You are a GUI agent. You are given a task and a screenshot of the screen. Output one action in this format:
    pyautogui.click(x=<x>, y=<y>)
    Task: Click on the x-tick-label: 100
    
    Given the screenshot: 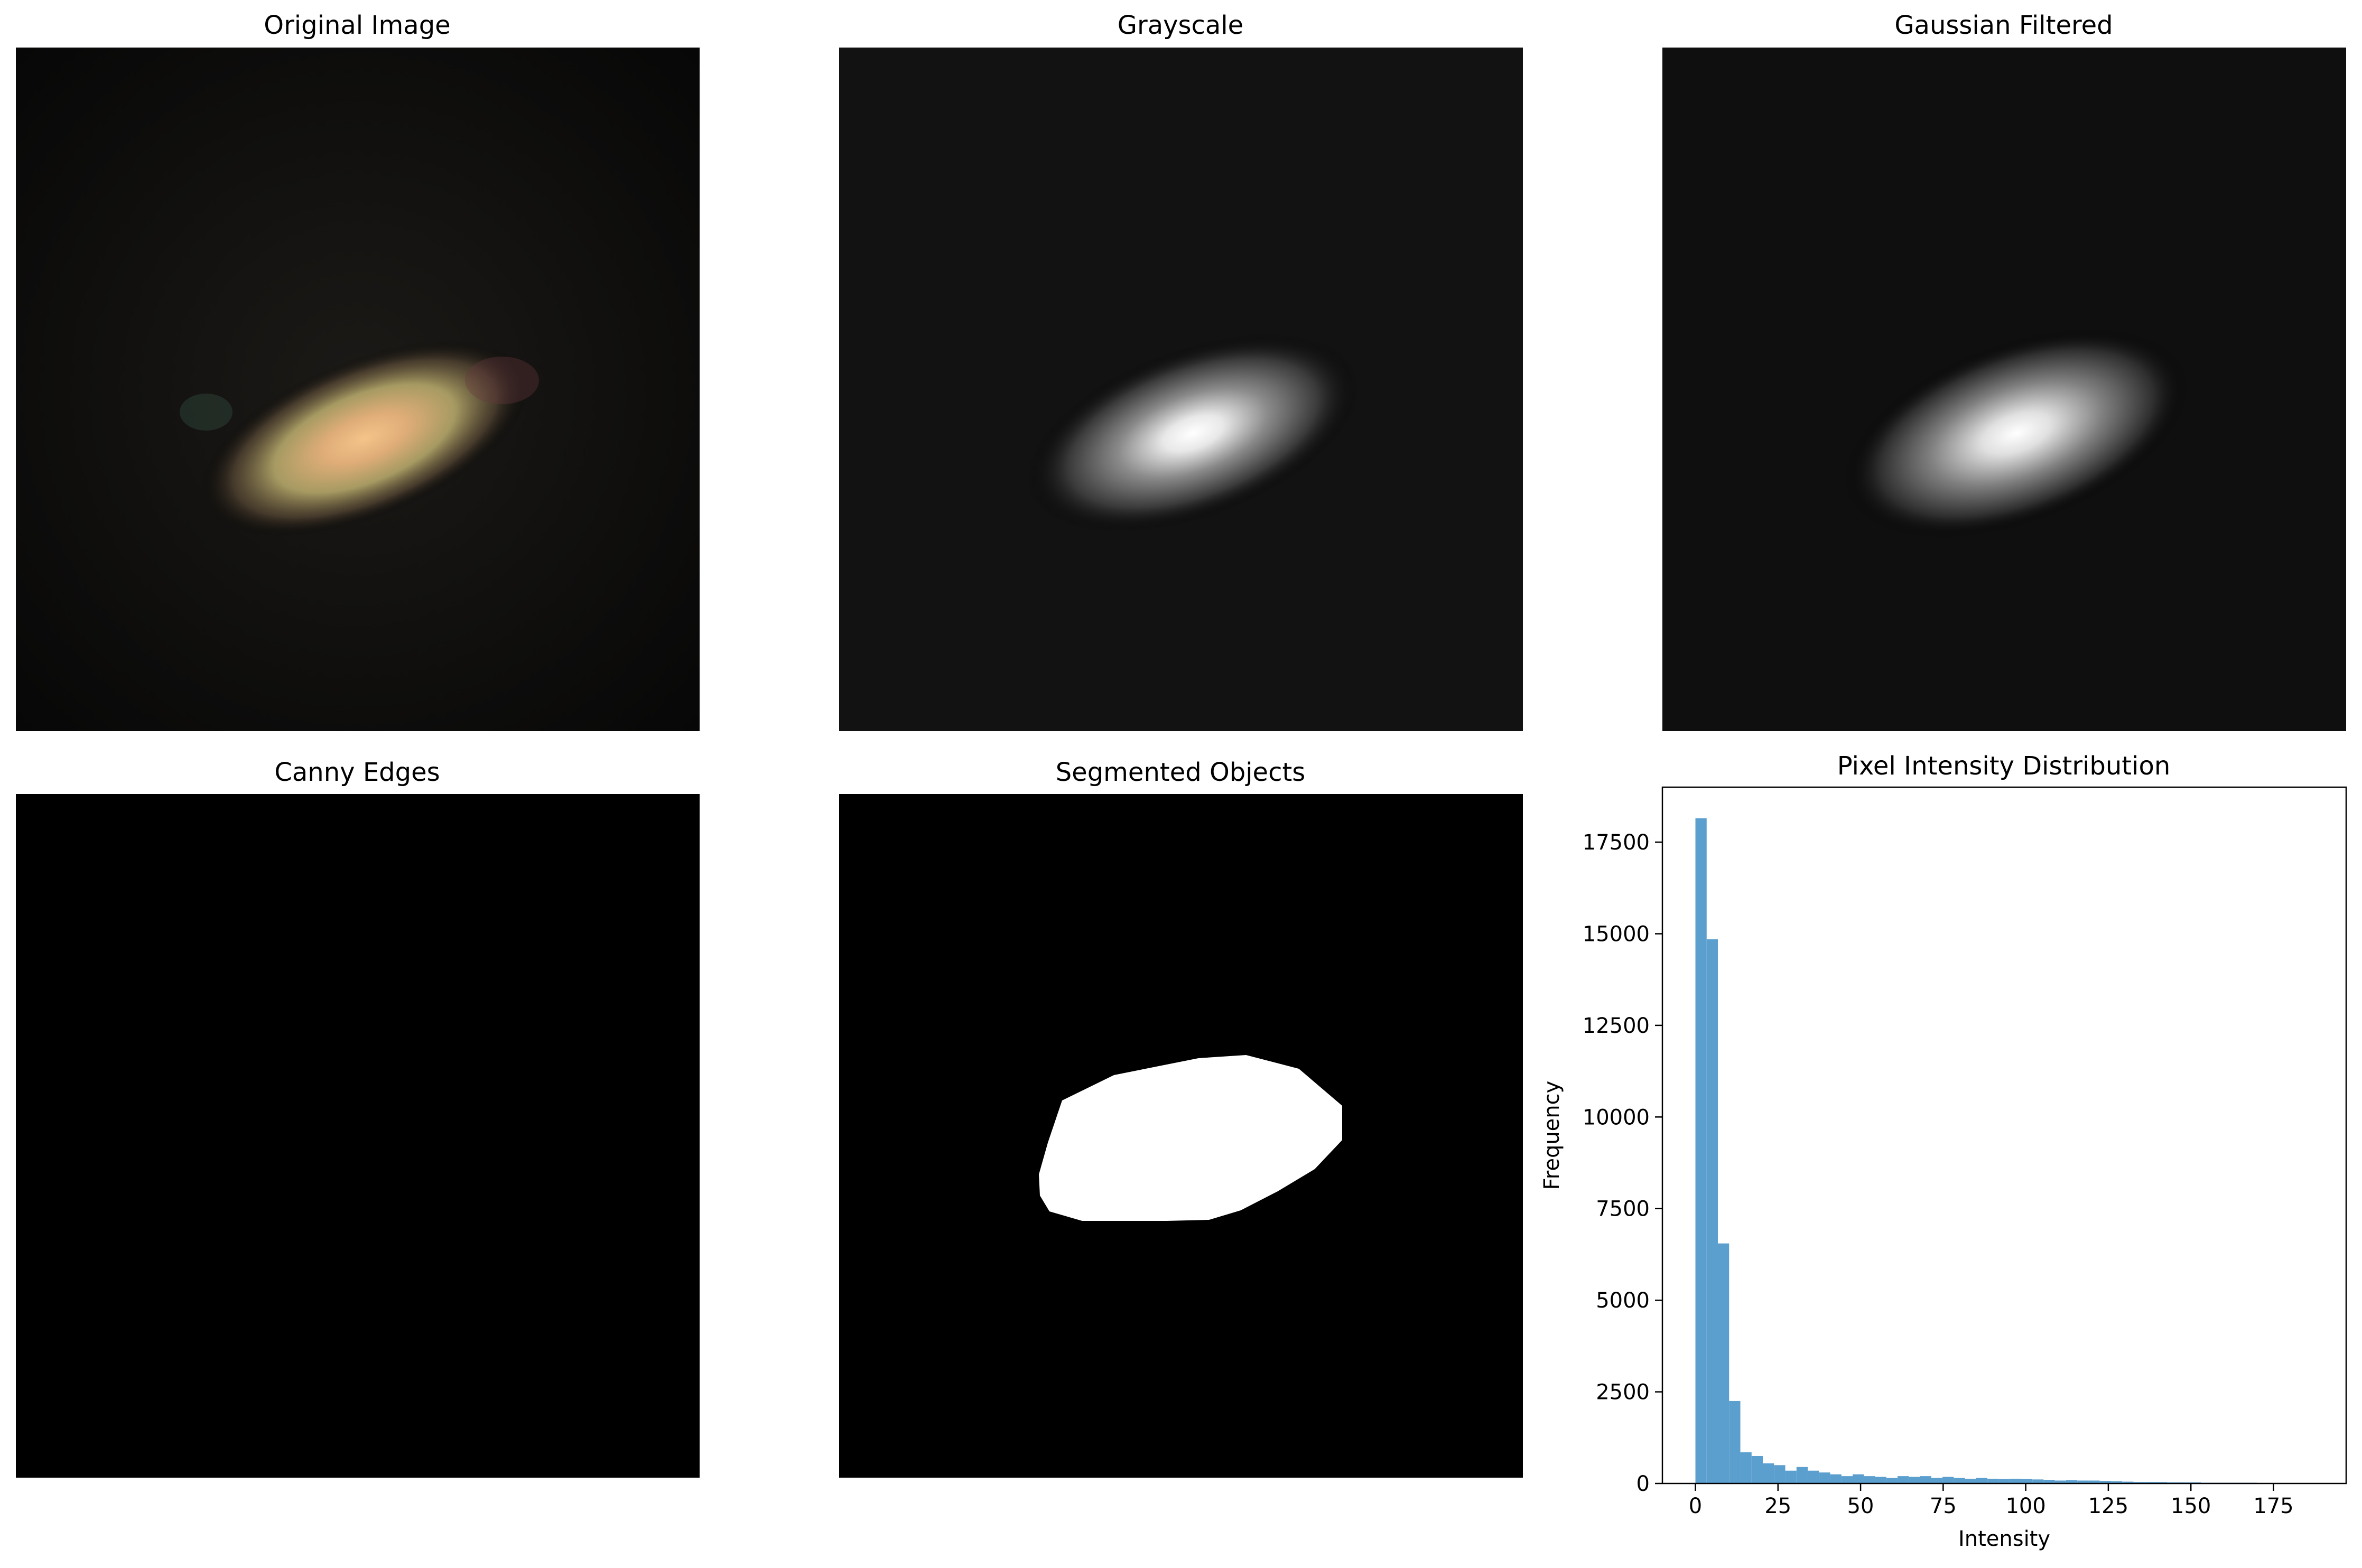 What is the action you would take?
    pyautogui.click(x=2025, y=1506)
    